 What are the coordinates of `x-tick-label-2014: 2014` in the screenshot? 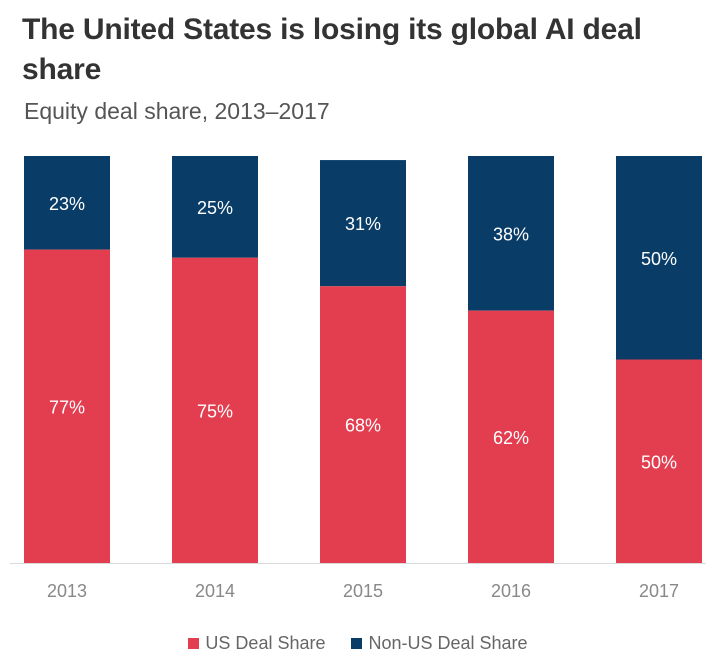 It's located at (215, 591).